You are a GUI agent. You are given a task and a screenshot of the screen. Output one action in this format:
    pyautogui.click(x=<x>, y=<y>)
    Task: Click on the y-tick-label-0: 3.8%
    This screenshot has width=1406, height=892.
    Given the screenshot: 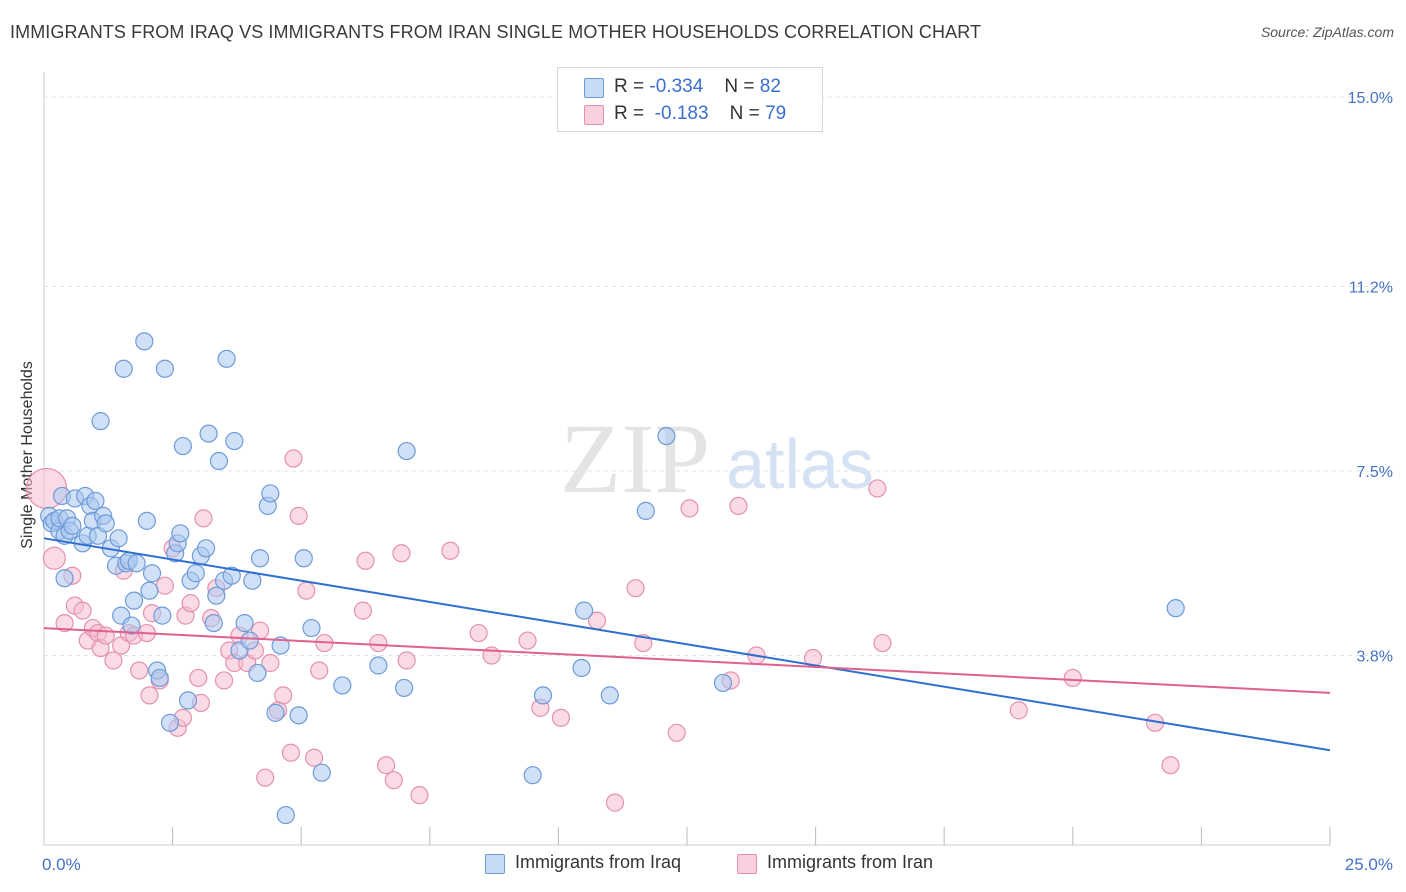 What is the action you would take?
    pyautogui.click(x=1375, y=657)
    